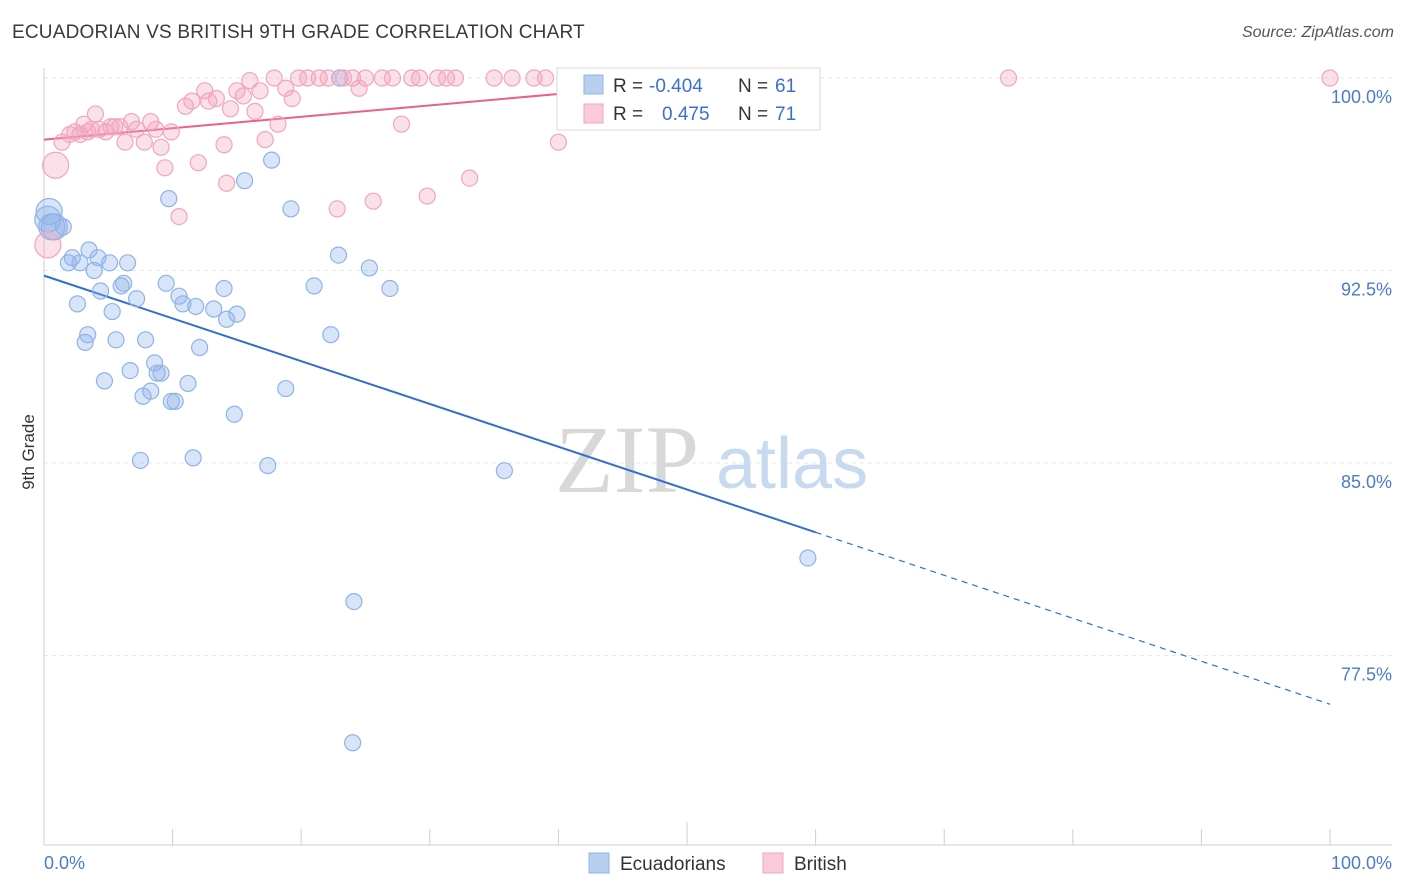 The height and width of the screenshot is (892, 1406). What do you see at coordinates (785, 86) in the screenshot?
I see `legend-n-value-1: 61` at bounding box center [785, 86].